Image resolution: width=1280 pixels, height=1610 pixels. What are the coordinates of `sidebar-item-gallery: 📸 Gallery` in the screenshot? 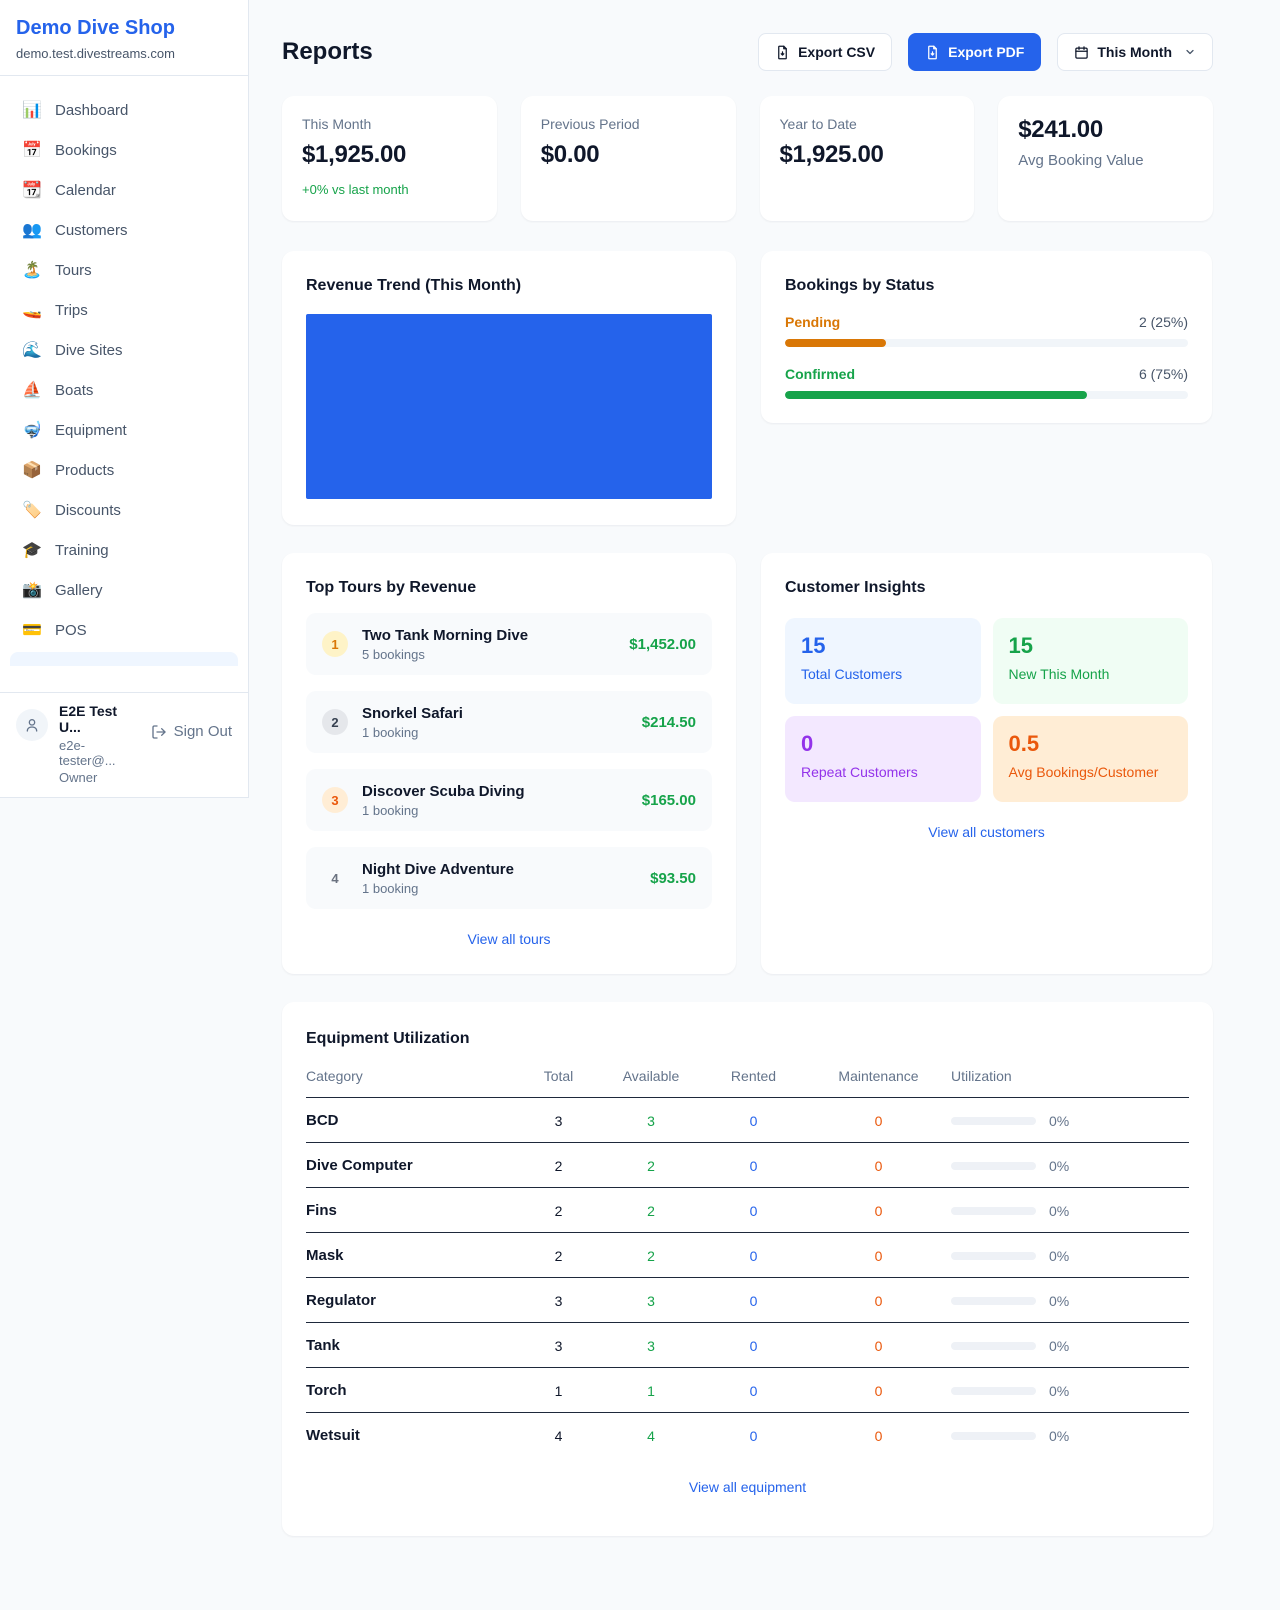 It's located at (124, 590).